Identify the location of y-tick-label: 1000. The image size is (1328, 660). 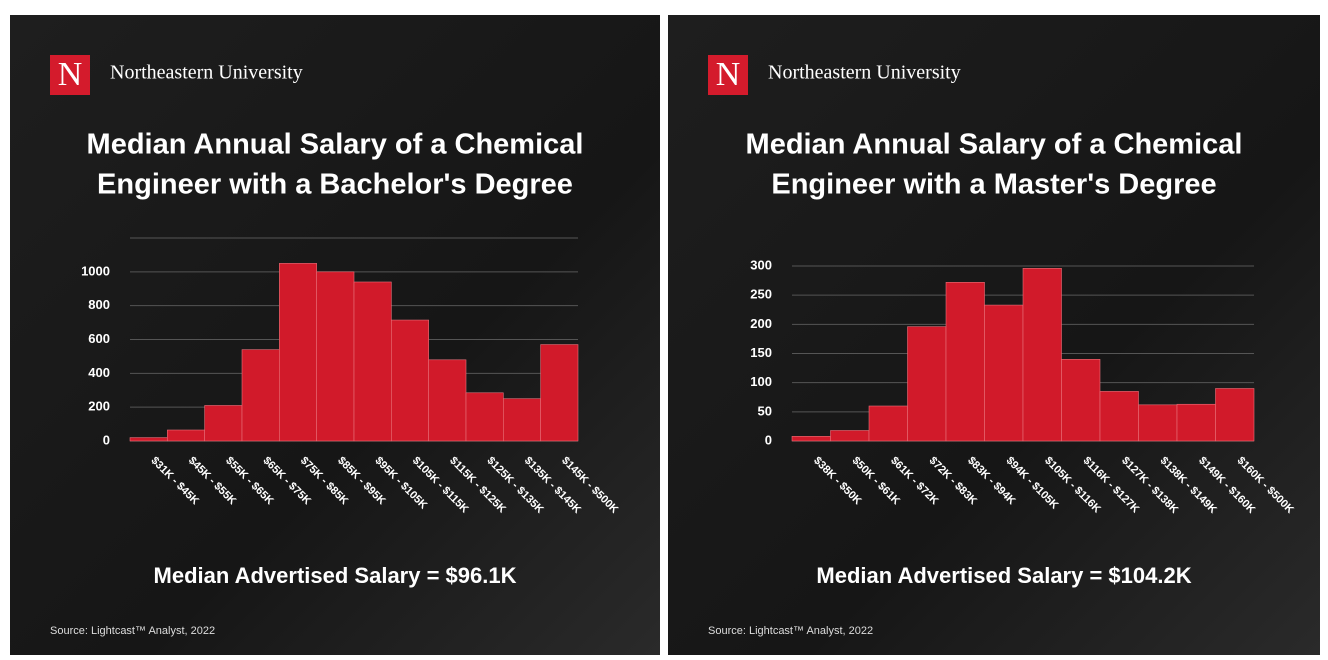
(95, 270).